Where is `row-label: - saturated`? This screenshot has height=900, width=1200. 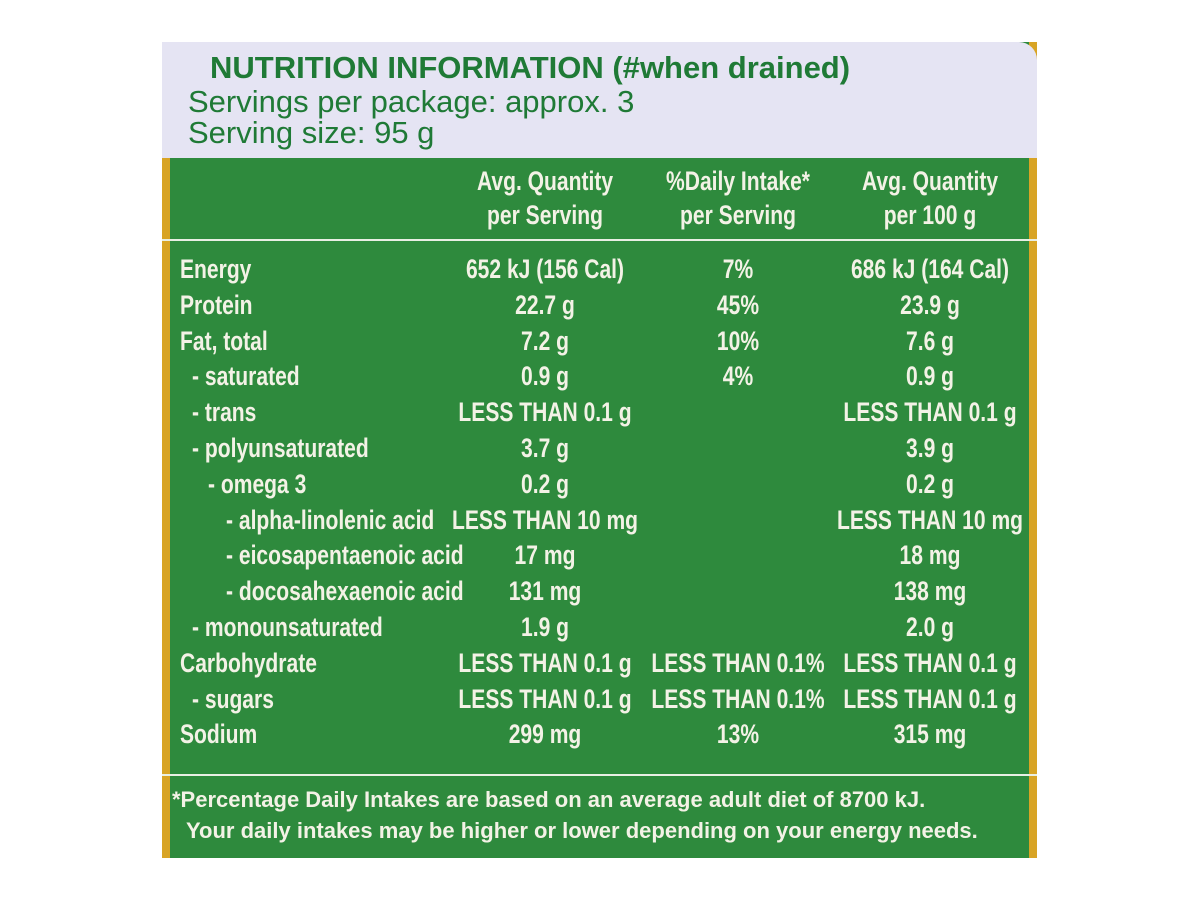 row-label: - saturated is located at coordinates (246, 376).